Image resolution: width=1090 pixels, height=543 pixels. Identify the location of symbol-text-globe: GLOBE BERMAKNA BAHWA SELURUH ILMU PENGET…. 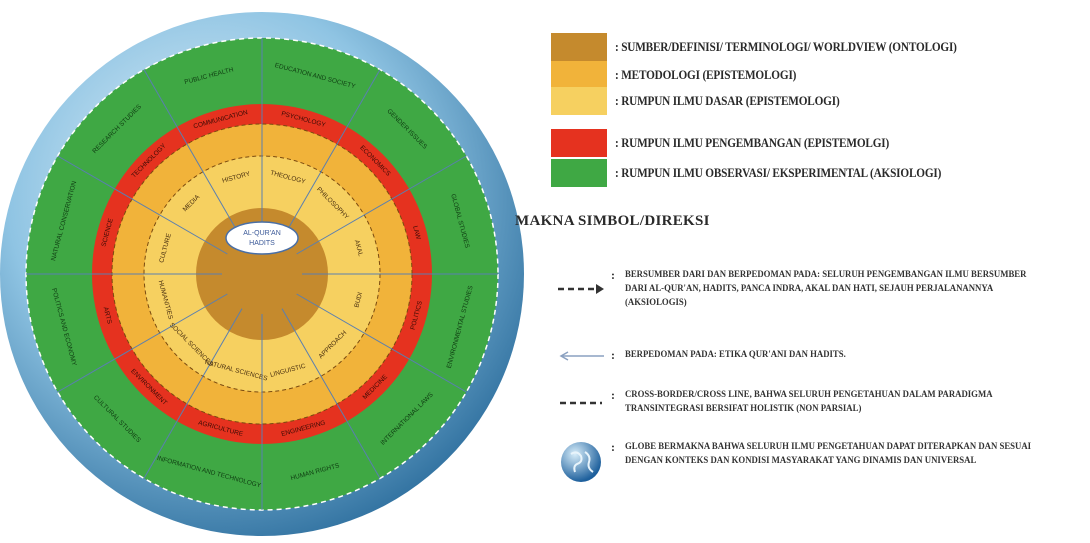
(828, 454).